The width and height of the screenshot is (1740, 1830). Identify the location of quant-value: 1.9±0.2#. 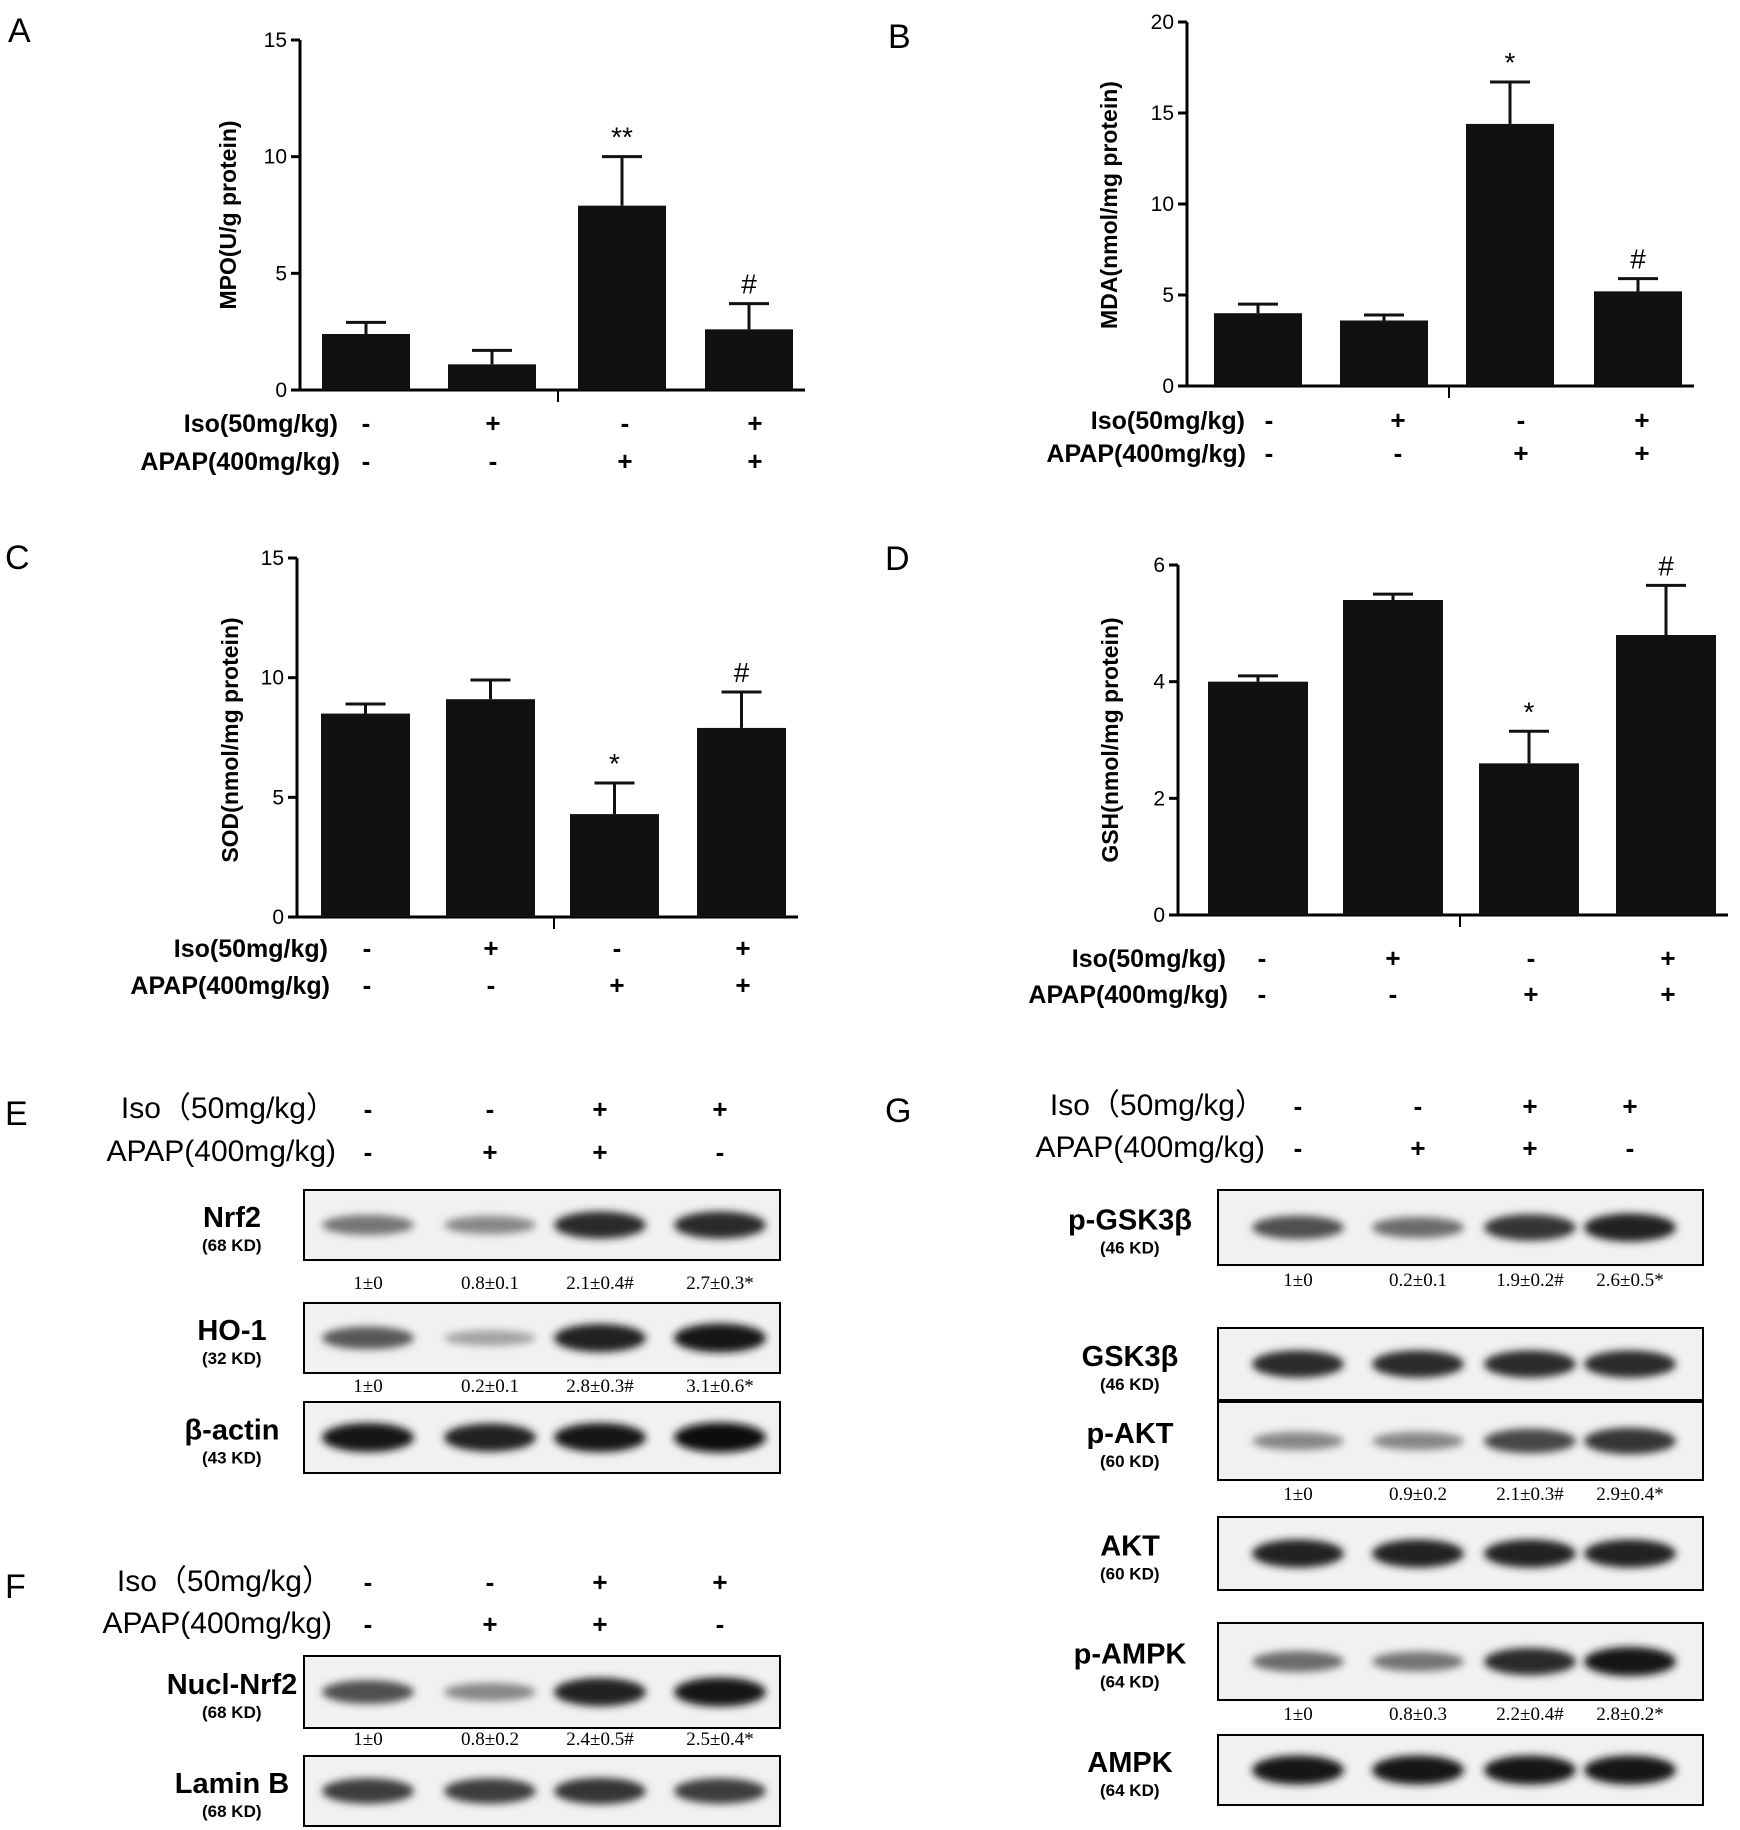
(1530, 1280).